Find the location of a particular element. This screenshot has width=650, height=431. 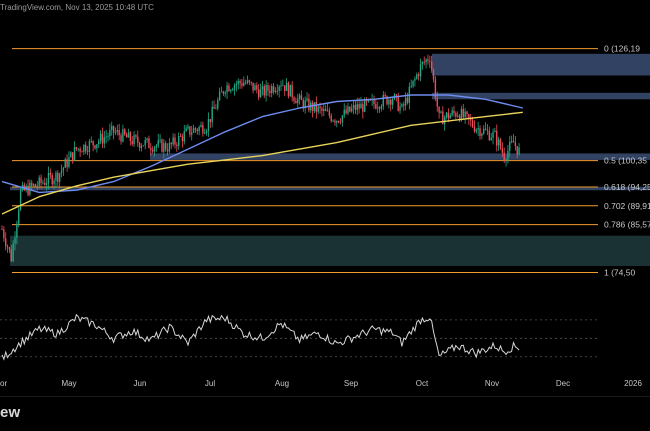

x-tick-label-6: Oct is located at coordinates (422, 383).